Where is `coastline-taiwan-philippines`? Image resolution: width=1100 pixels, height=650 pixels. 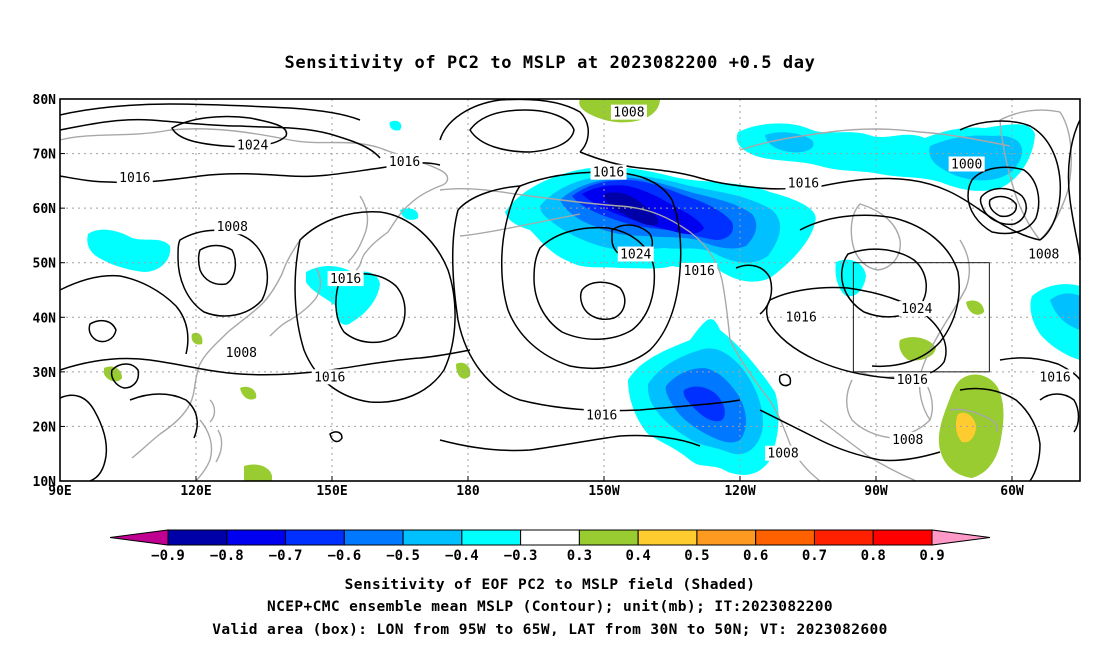
coastline-taiwan-philippines is located at coordinates (216, 431).